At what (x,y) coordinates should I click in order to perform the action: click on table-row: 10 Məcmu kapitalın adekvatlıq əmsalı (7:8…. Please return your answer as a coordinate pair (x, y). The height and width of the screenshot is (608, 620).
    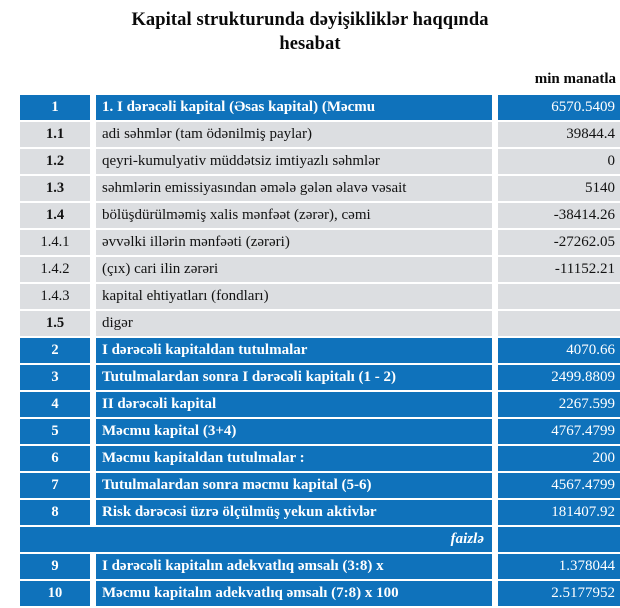
    Looking at the image, I should click on (320, 593).